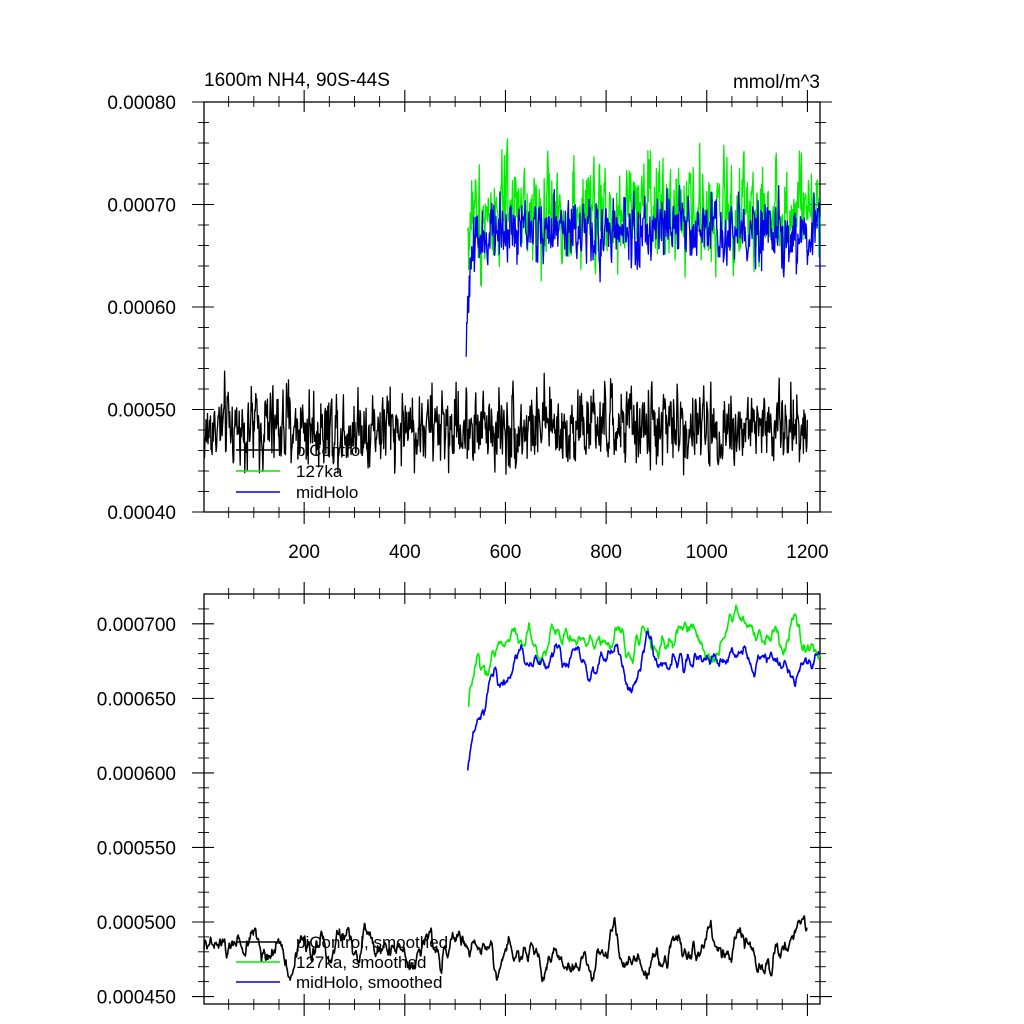 This screenshot has height=1024, width=1024. Describe the element at coordinates (141, 411) in the screenshot. I see `y-tick-label: 0.00050` at that location.